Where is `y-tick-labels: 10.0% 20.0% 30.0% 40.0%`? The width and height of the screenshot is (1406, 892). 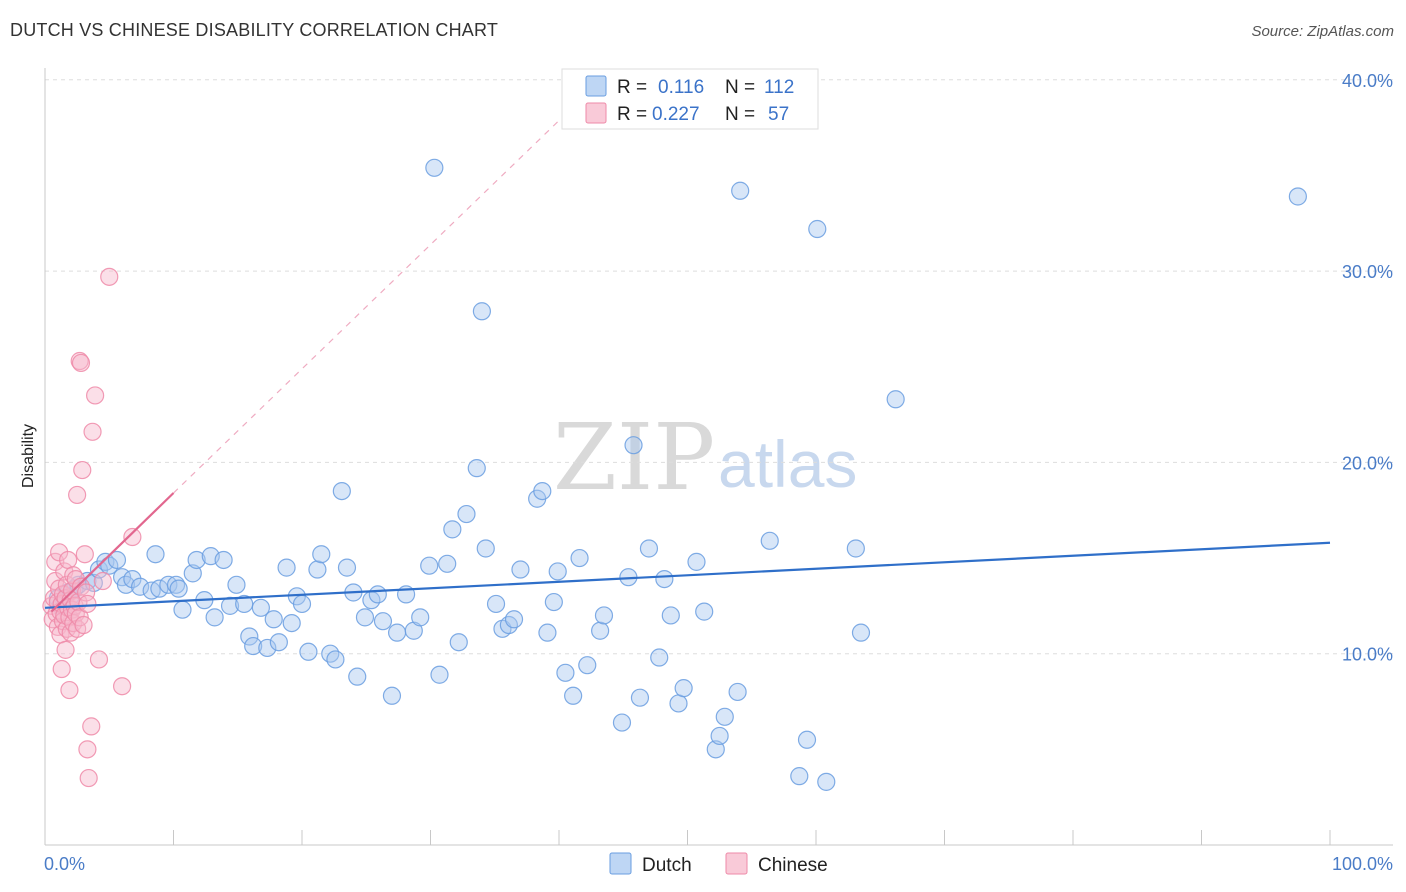
y-tick-labels: 10.0% 20.0% 30.0% 40.0% is located at coordinates (1367, 368).